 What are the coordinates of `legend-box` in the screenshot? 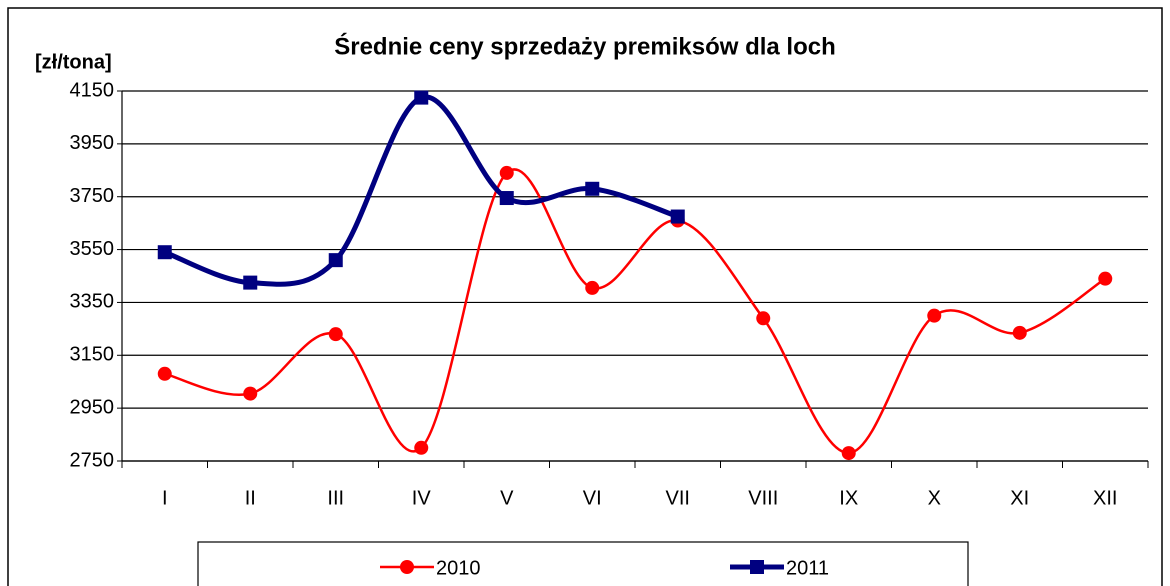 It's located at (583, 563).